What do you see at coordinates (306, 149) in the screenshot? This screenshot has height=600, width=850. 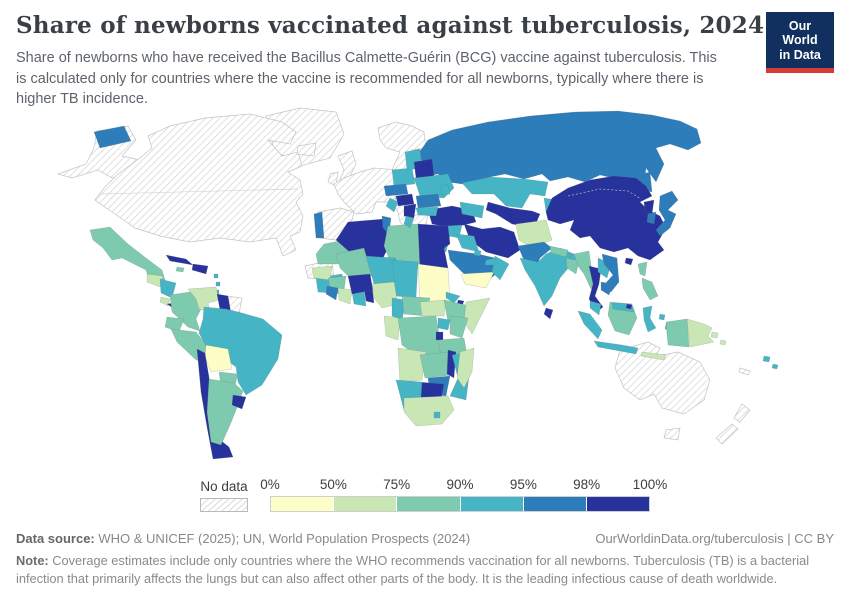 I see `region-iceland` at bounding box center [306, 149].